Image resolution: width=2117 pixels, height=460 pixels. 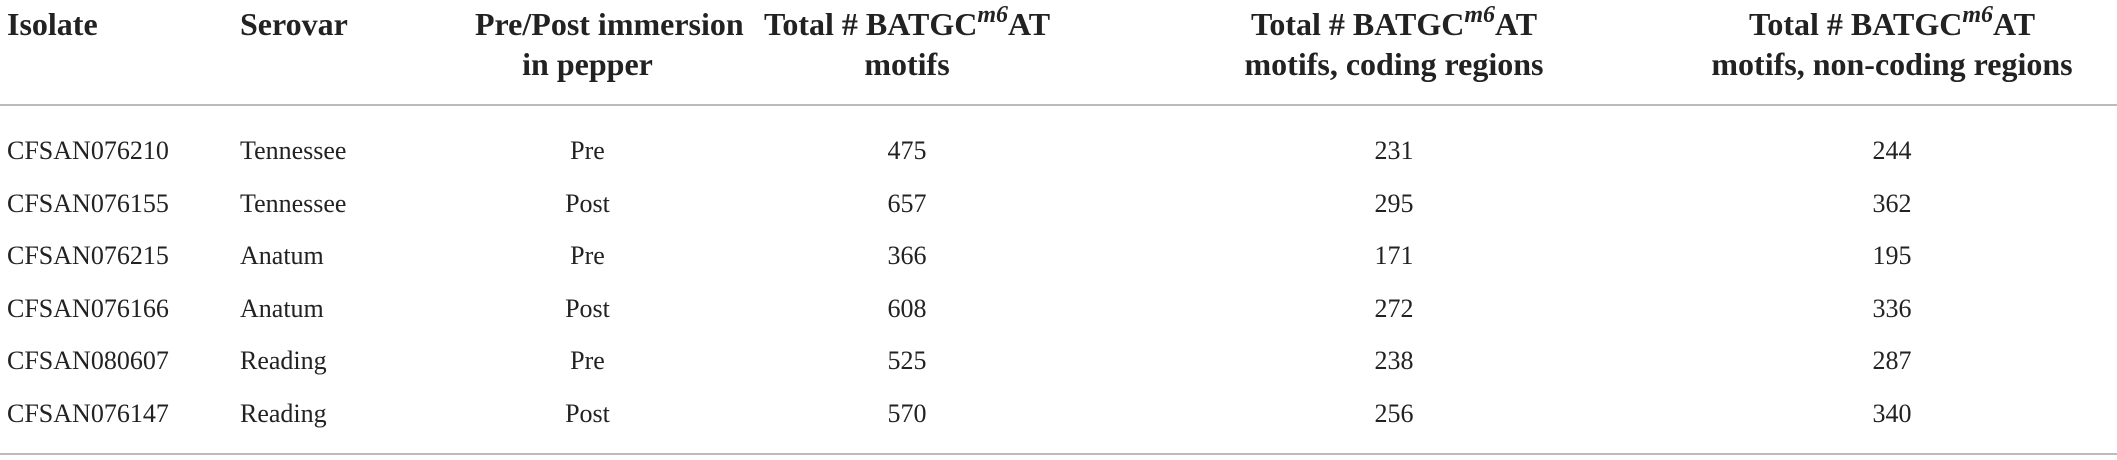 I want to click on header-line: Isolate, so click(x=121, y=24).